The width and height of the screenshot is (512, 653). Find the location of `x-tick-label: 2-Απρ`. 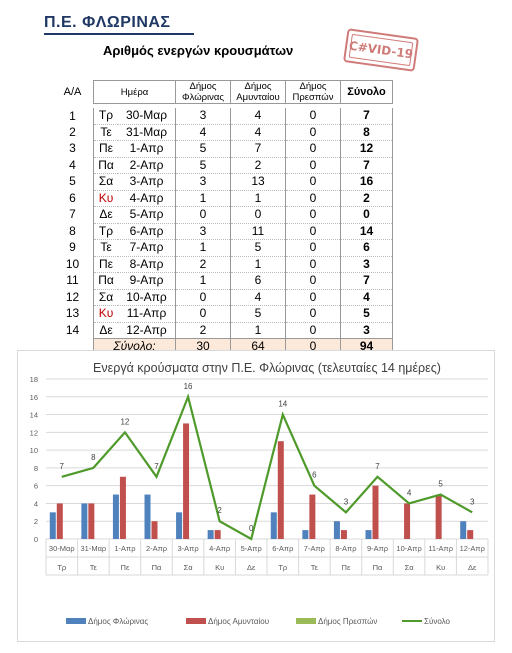

x-tick-label: 2-Απρ is located at coordinates (156, 548).